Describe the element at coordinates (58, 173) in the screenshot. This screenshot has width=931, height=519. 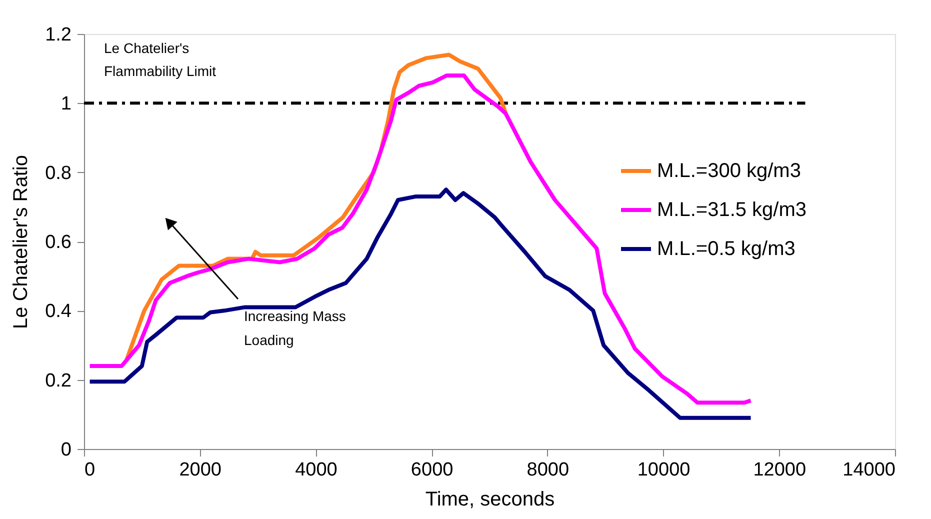
I see `y-tick-label: 0.8` at that location.